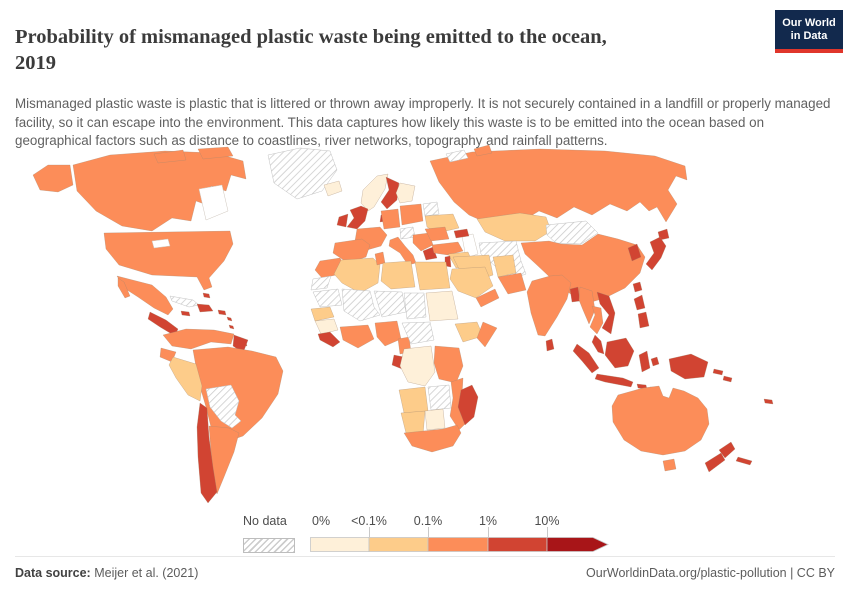 The width and height of the screenshot is (850, 600). I want to click on country-central-african-republic, so click(418, 333).